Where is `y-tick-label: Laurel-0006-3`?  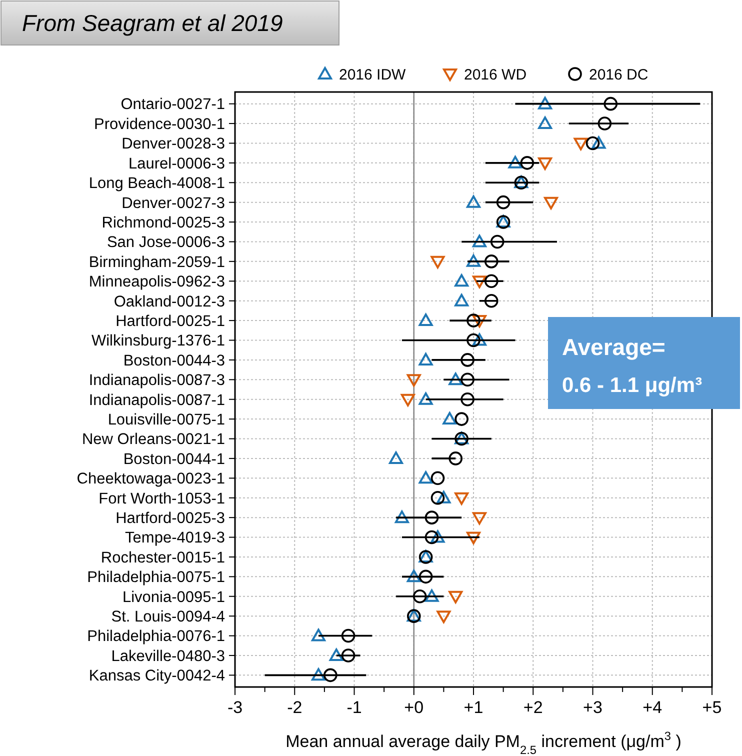 y-tick-label: Laurel-0006-3 is located at coordinates (176, 163).